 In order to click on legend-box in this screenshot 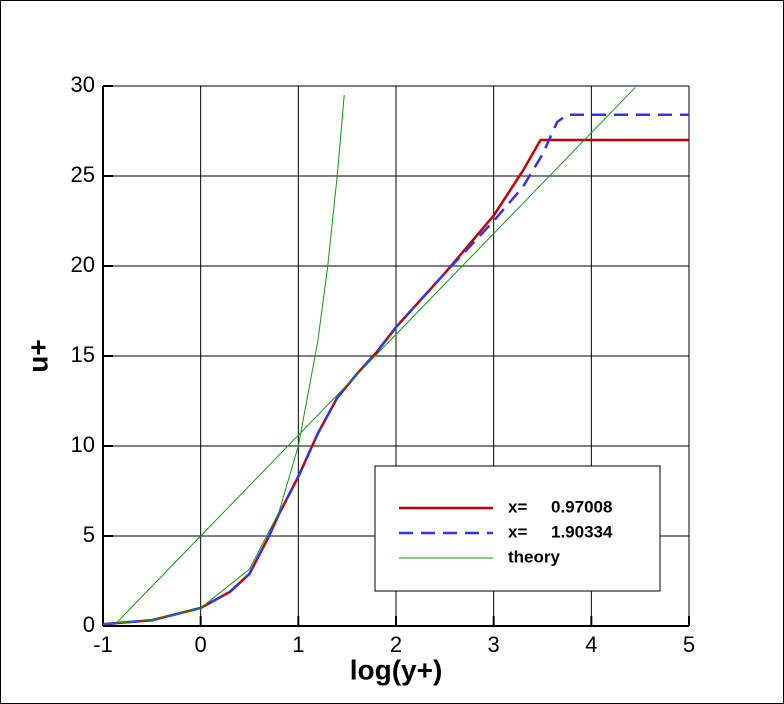, I will do `click(517, 528)`.